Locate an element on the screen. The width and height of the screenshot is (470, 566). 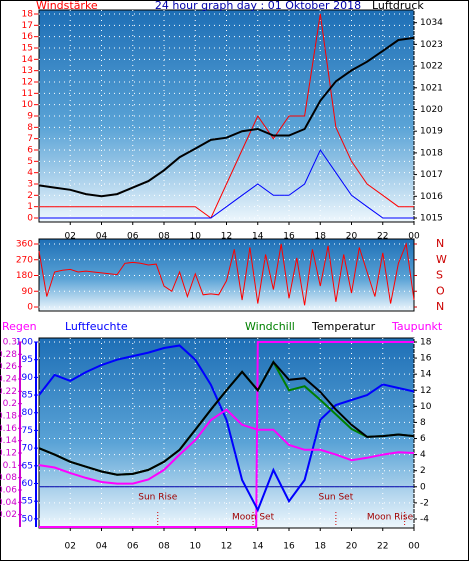
y2-tick-label: 1021 is located at coordinates (431, 88).